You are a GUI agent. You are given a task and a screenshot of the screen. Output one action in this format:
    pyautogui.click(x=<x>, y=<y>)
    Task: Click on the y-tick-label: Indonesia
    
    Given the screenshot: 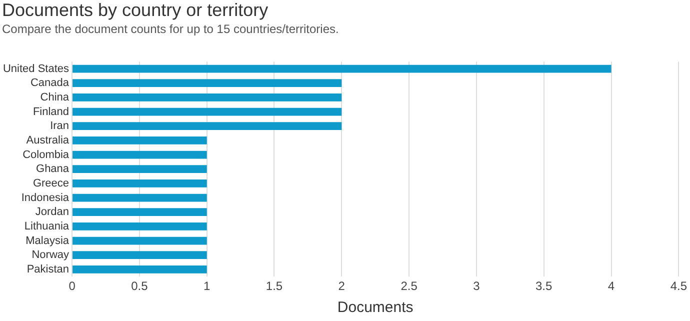 What is the action you would take?
    pyautogui.click(x=45, y=198)
    